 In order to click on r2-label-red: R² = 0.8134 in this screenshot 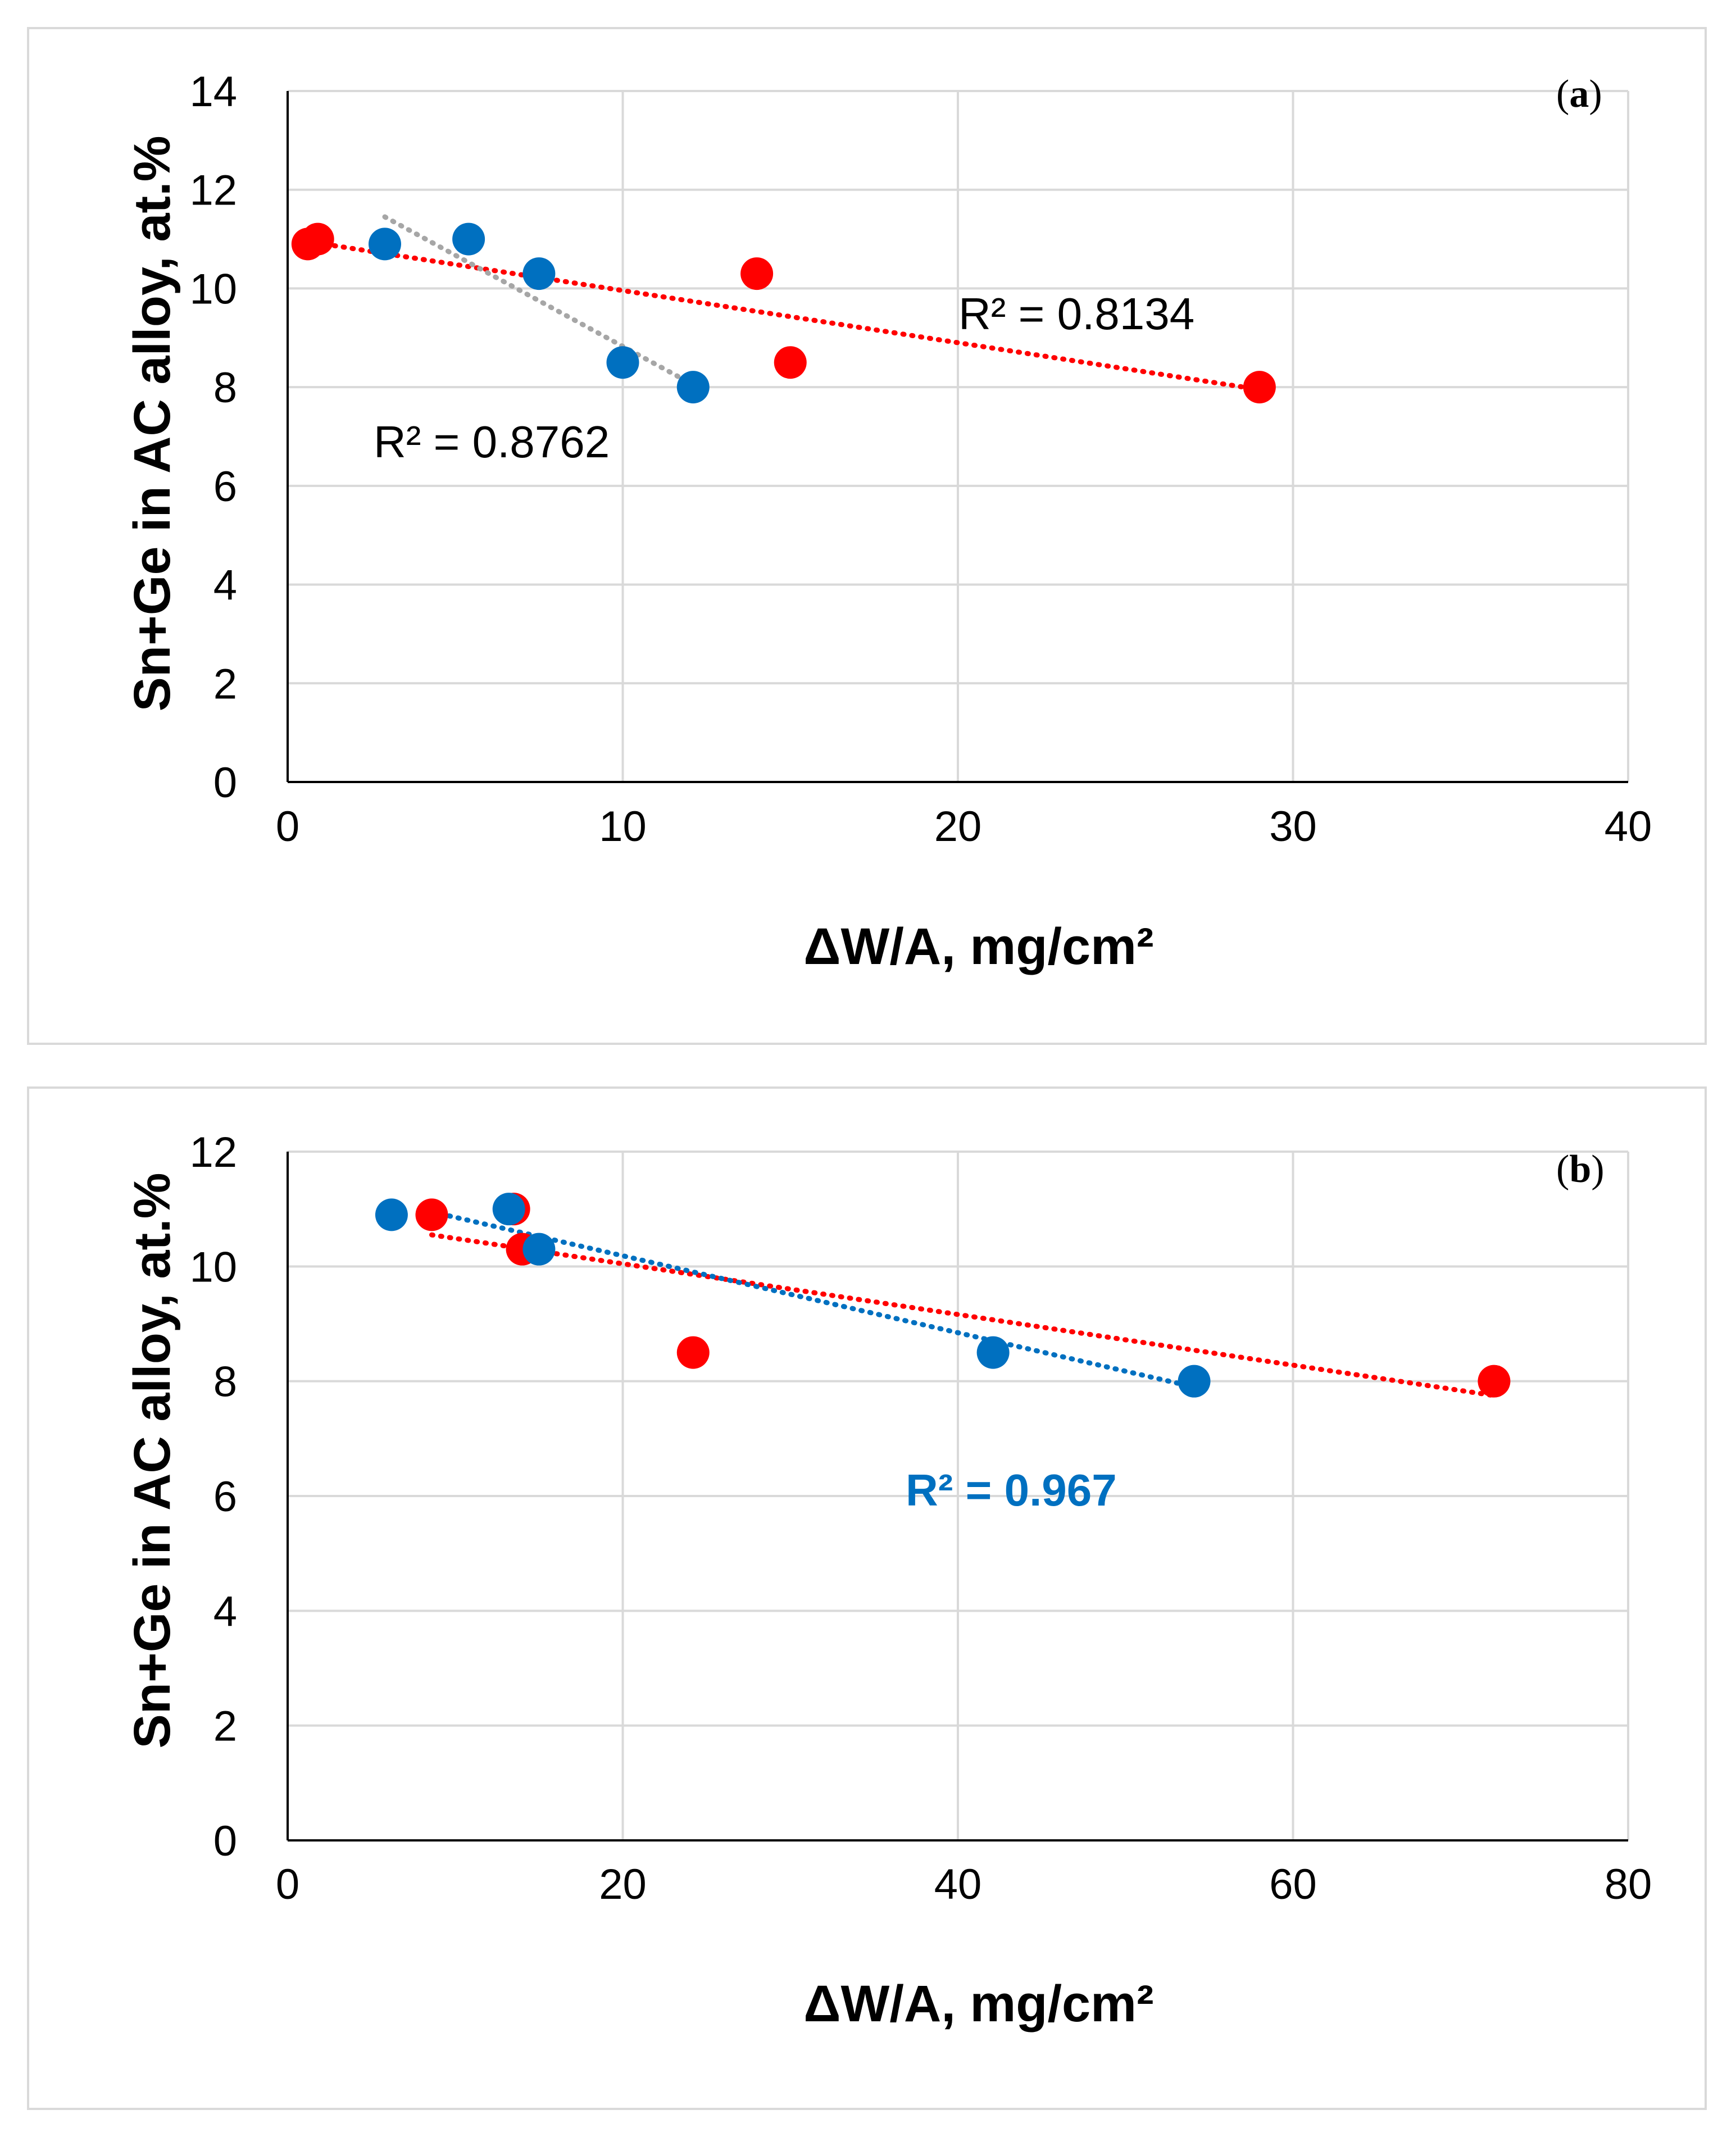, I will do `click(1076, 314)`.